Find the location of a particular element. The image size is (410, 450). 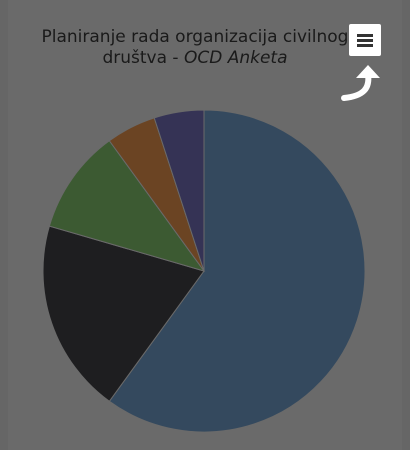

title-line-2-emphasis: OCD Anketa is located at coordinates (235, 58).